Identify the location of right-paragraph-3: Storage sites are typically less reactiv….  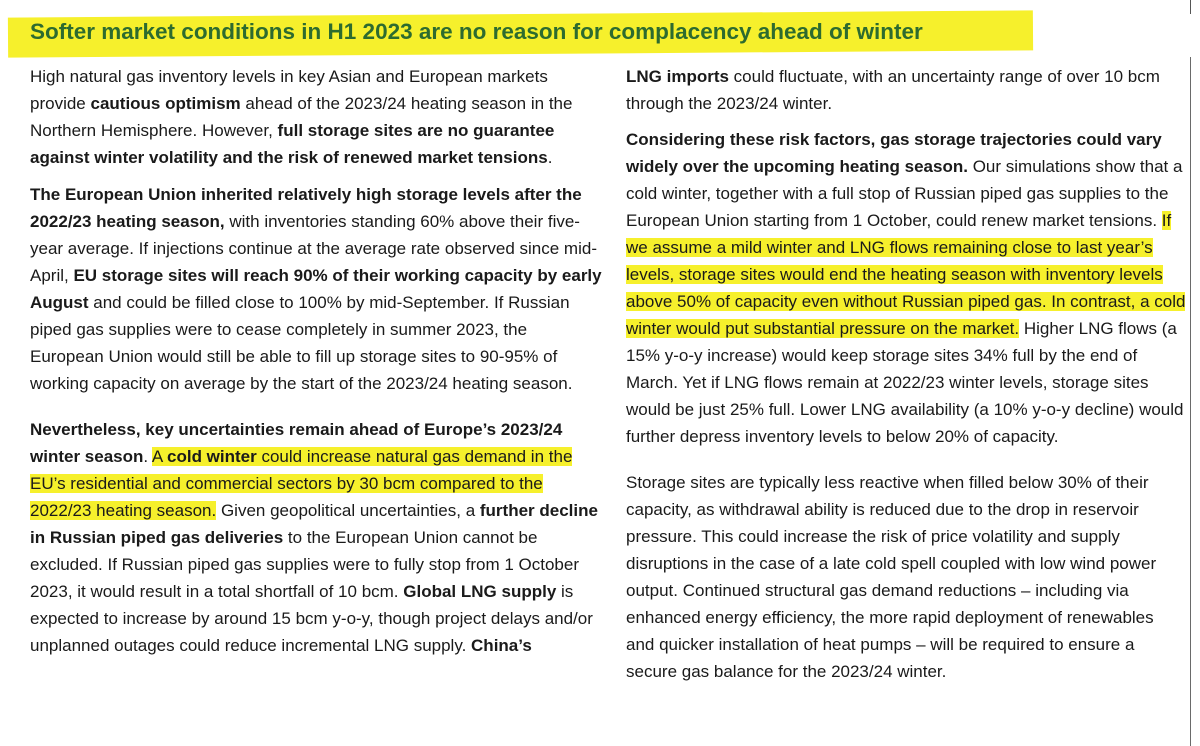
(906, 577).